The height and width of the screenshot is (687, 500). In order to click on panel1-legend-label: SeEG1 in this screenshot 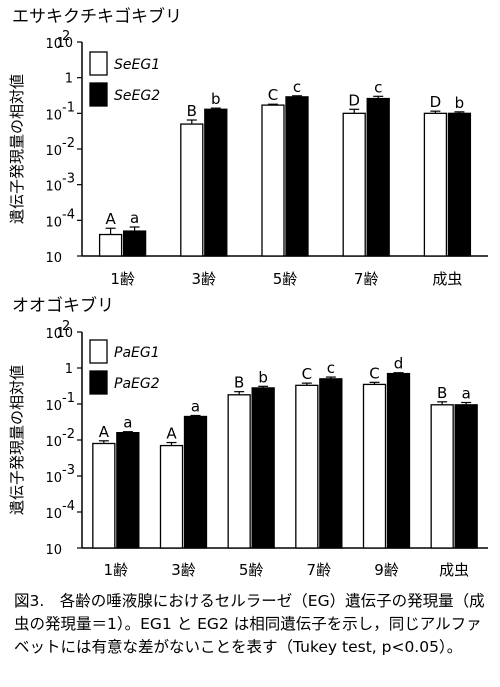, I will do `click(137, 65)`.